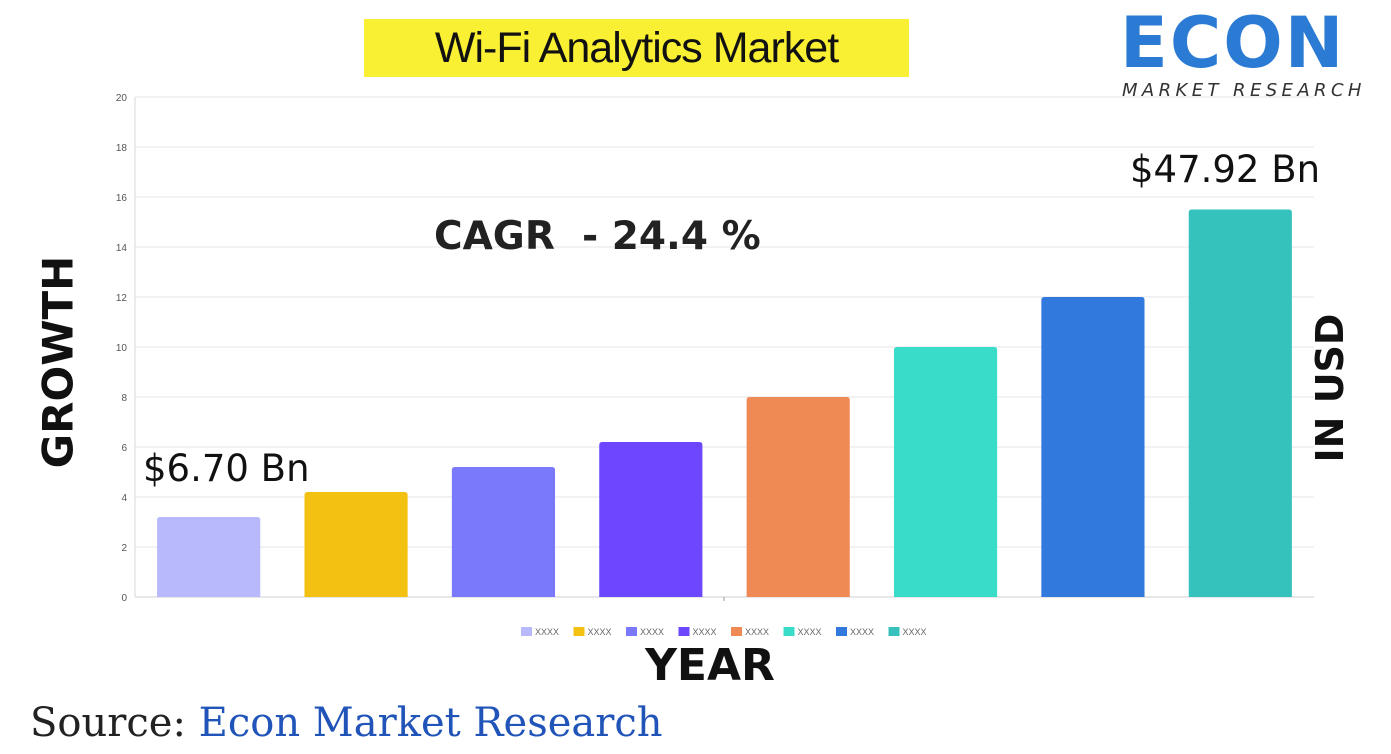 Image resolution: width=1391 pixels, height=754 pixels. I want to click on y-axis-right-label: IN USD, so click(1330, 388).